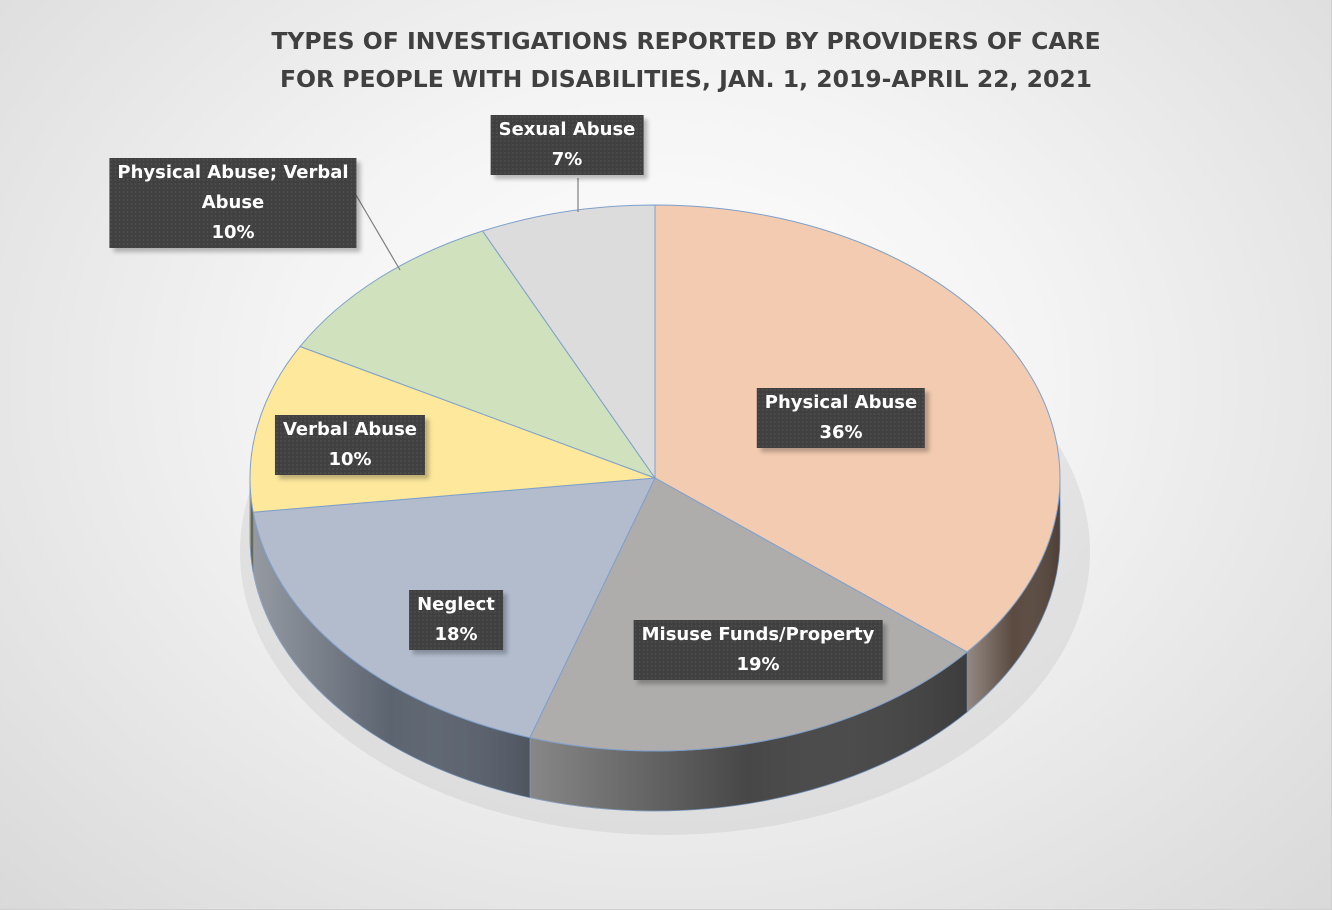  Describe the element at coordinates (841, 432) in the screenshot. I see `data-label-value: 36%` at that location.